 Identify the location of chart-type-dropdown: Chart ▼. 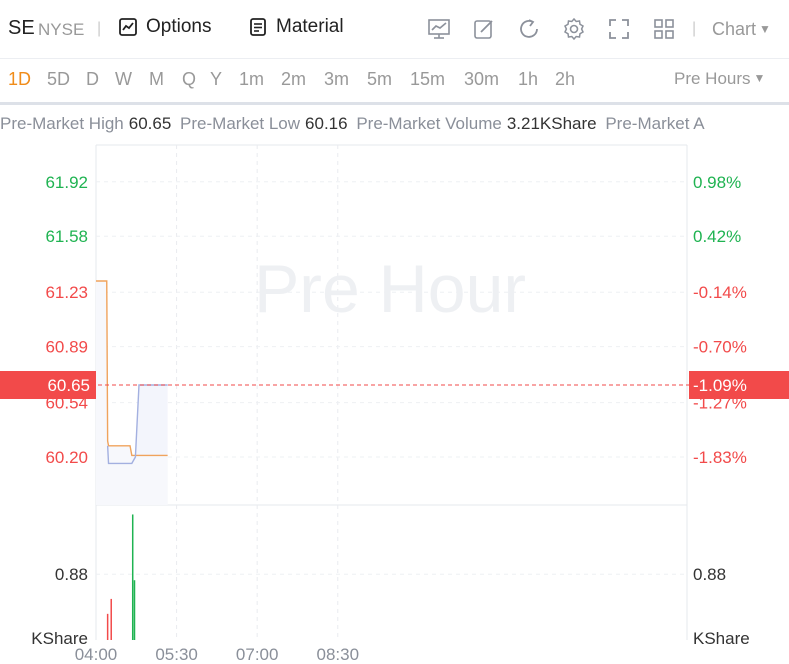
(741, 29).